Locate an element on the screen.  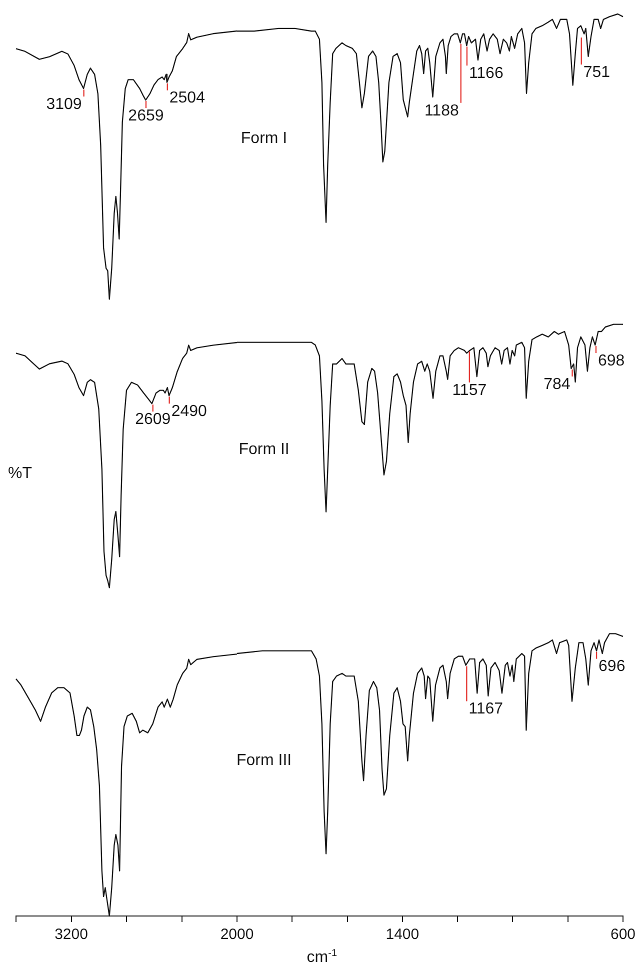
x-tick-label: 2000 is located at coordinates (237, 935).